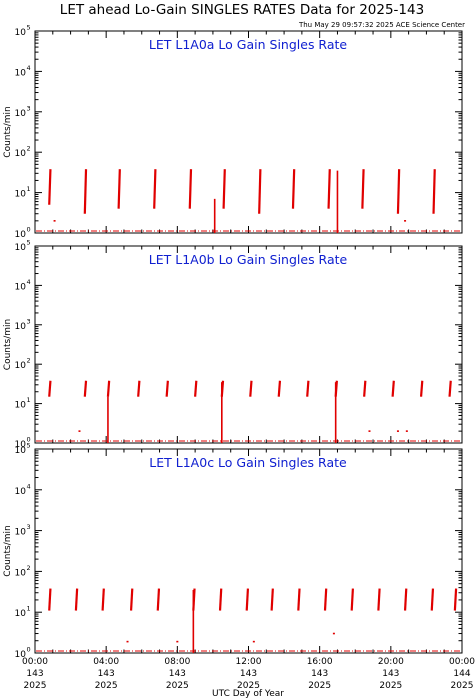  Describe the element at coordinates (248, 462) in the screenshot. I see `panel-title: LET L1A0c Lo Gain Singles Rate` at that location.